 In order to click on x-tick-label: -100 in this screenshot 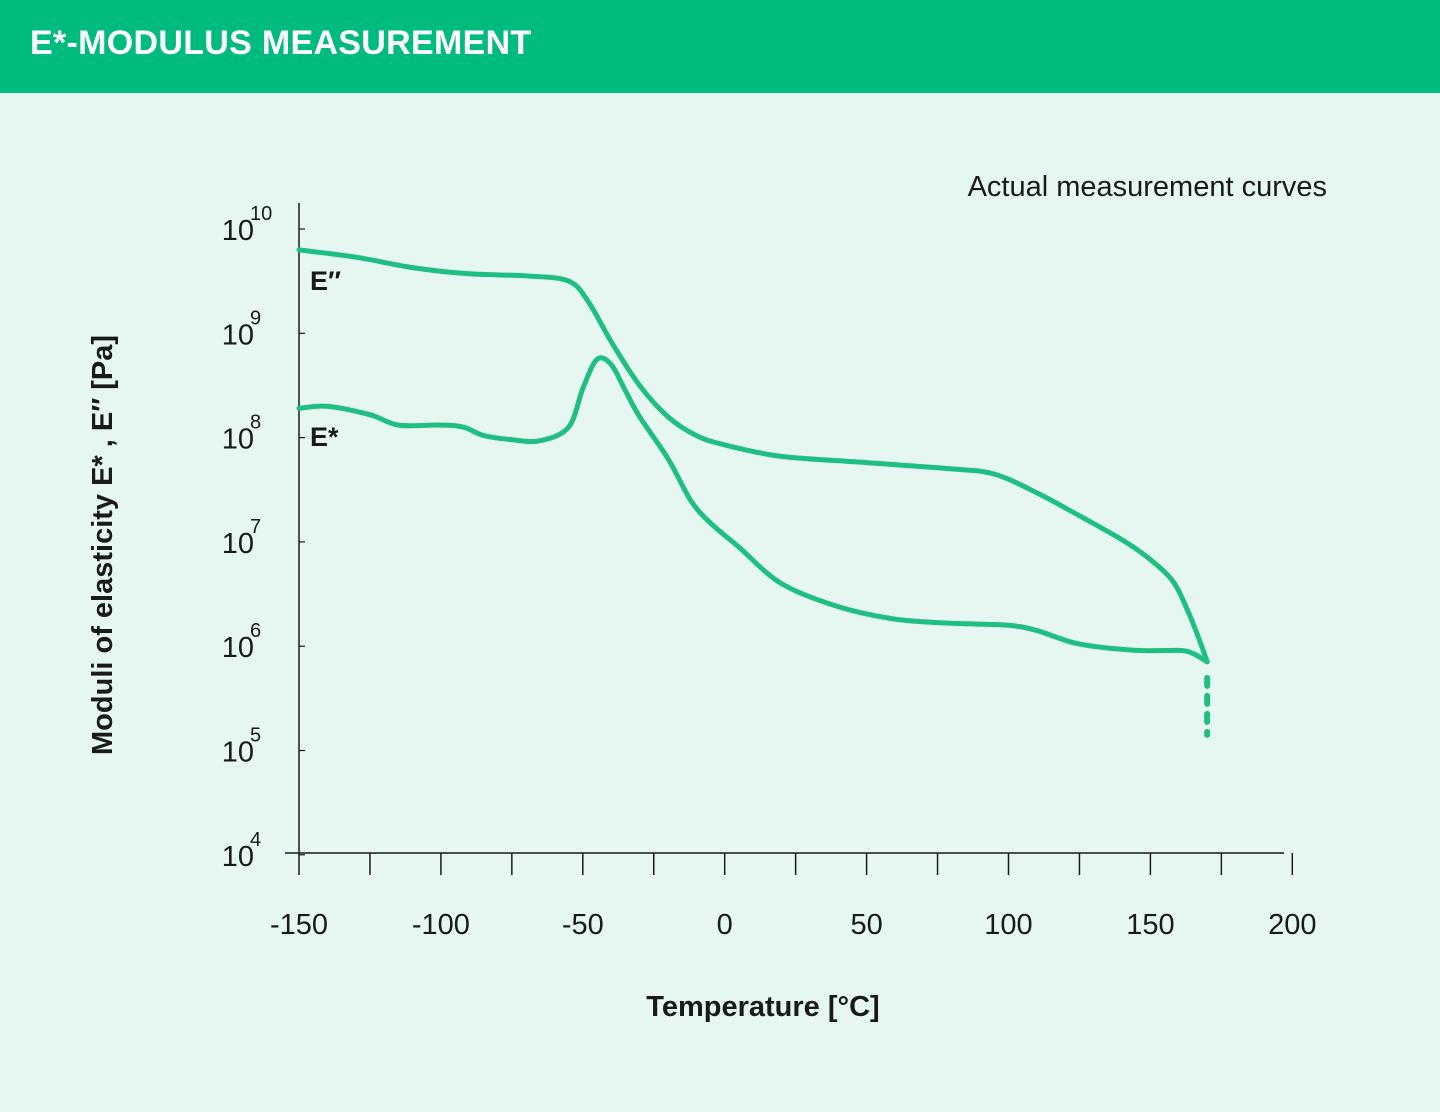, I will do `click(441, 925)`.